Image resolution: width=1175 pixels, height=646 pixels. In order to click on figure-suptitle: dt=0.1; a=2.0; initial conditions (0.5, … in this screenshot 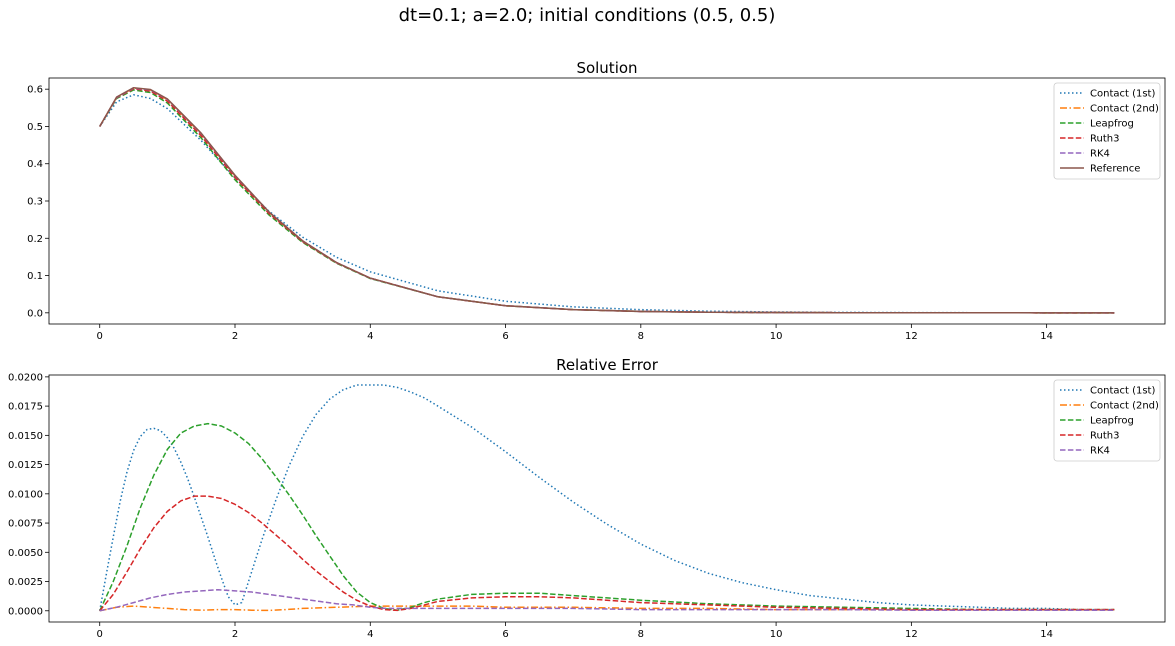, I will do `click(587, 15)`.